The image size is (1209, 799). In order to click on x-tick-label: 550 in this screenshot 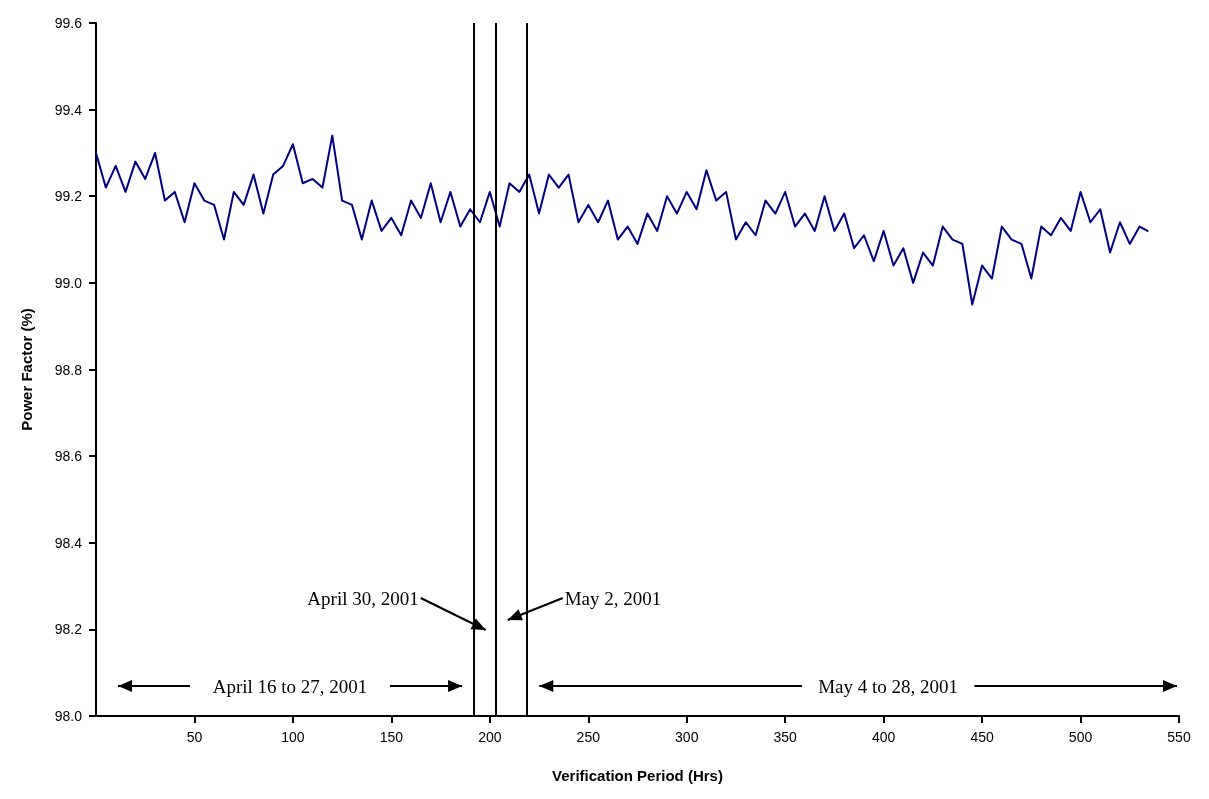, I will do `click(1179, 737)`.